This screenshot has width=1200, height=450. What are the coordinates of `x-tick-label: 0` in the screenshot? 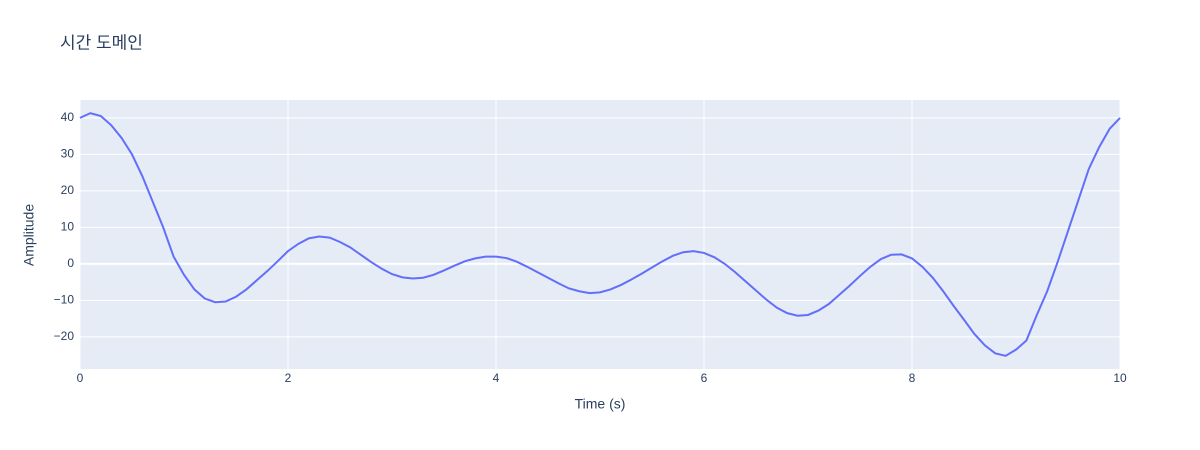 It's located at (80, 378).